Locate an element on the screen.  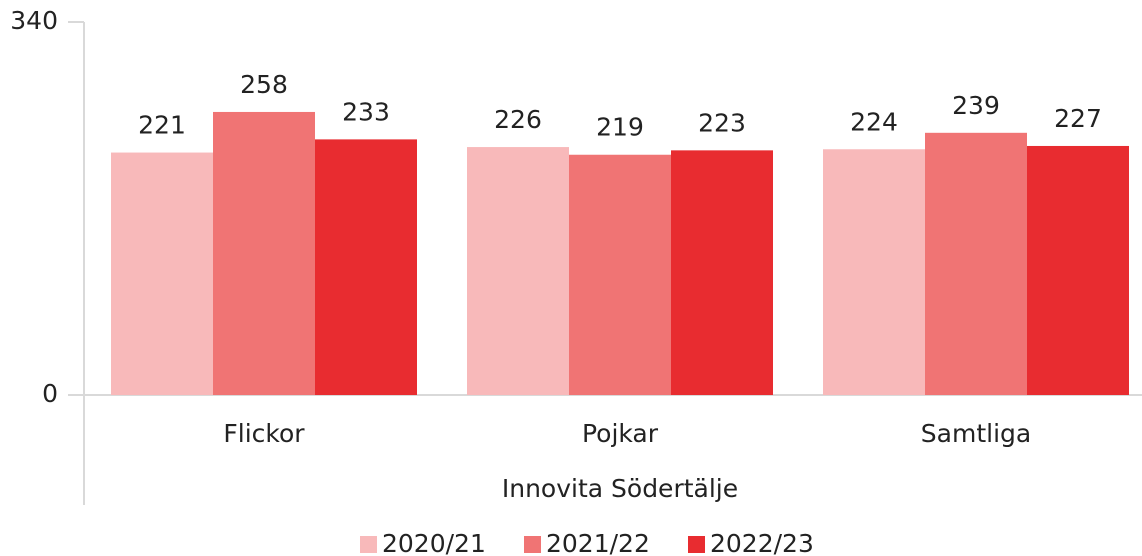
legend-label: 2020/21 is located at coordinates (434, 542).